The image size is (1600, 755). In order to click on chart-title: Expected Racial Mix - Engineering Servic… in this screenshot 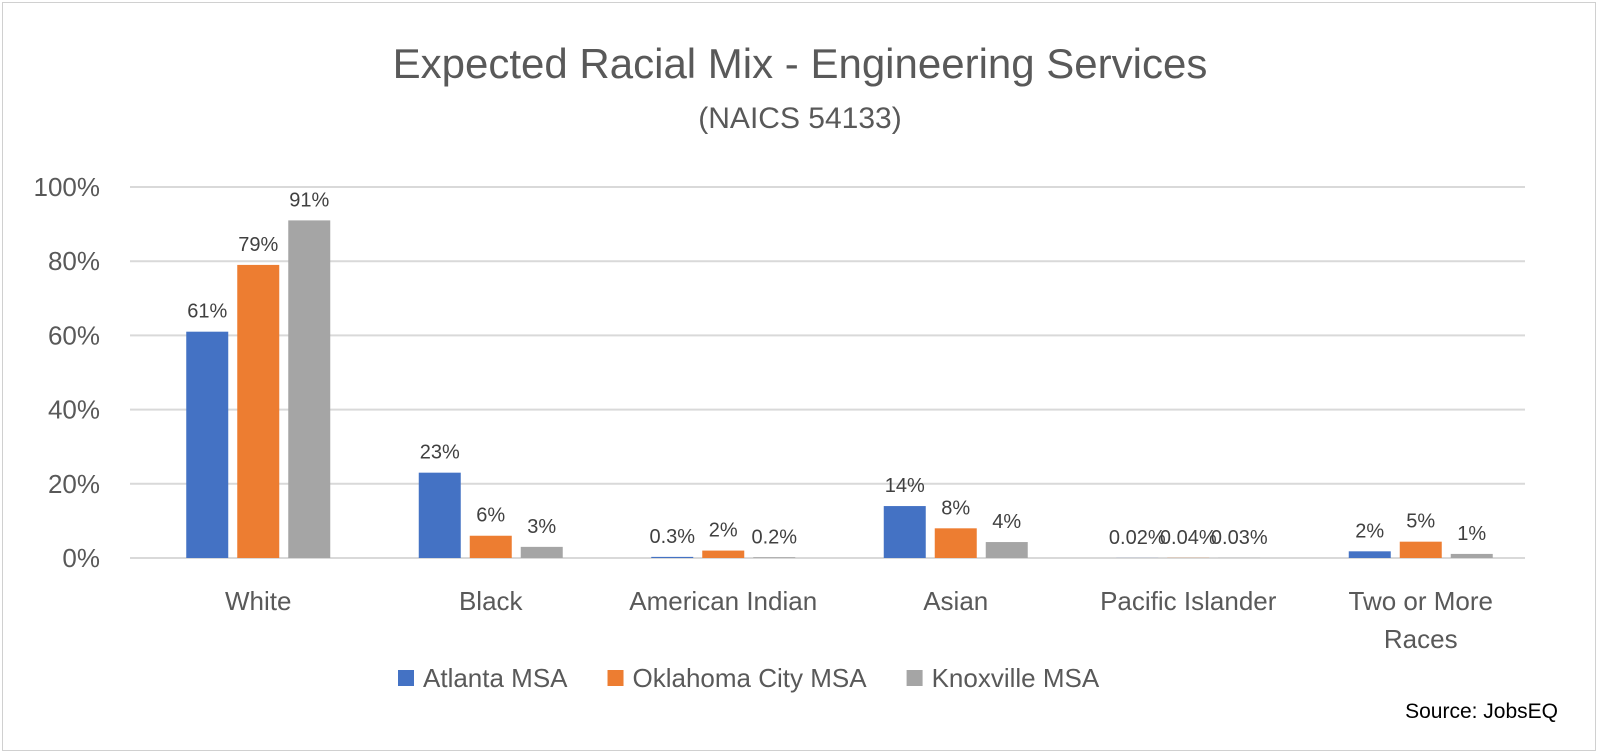, I will do `click(800, 63)`.